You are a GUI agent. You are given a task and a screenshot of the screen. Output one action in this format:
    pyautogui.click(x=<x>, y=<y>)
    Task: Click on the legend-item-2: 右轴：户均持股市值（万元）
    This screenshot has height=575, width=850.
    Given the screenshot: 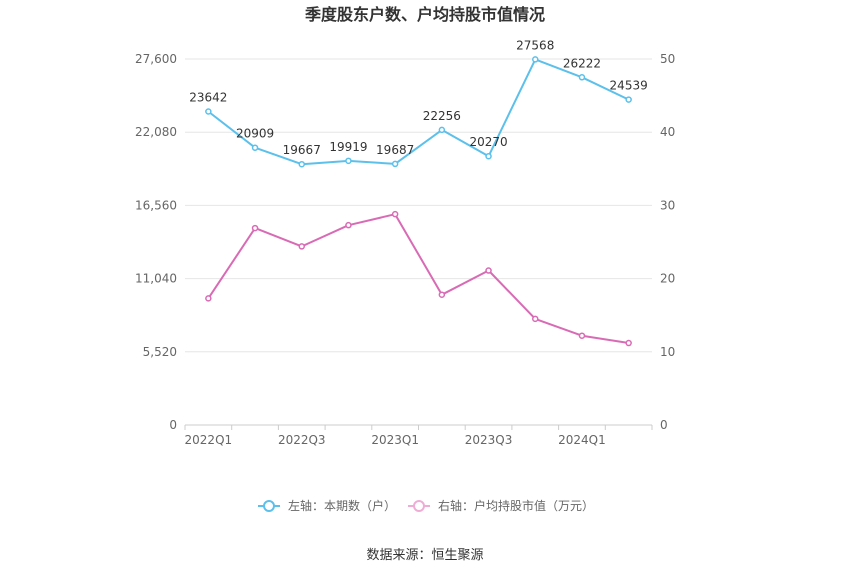 What is the action you would take?
    pyautogui.click(x=501, y=505)
    